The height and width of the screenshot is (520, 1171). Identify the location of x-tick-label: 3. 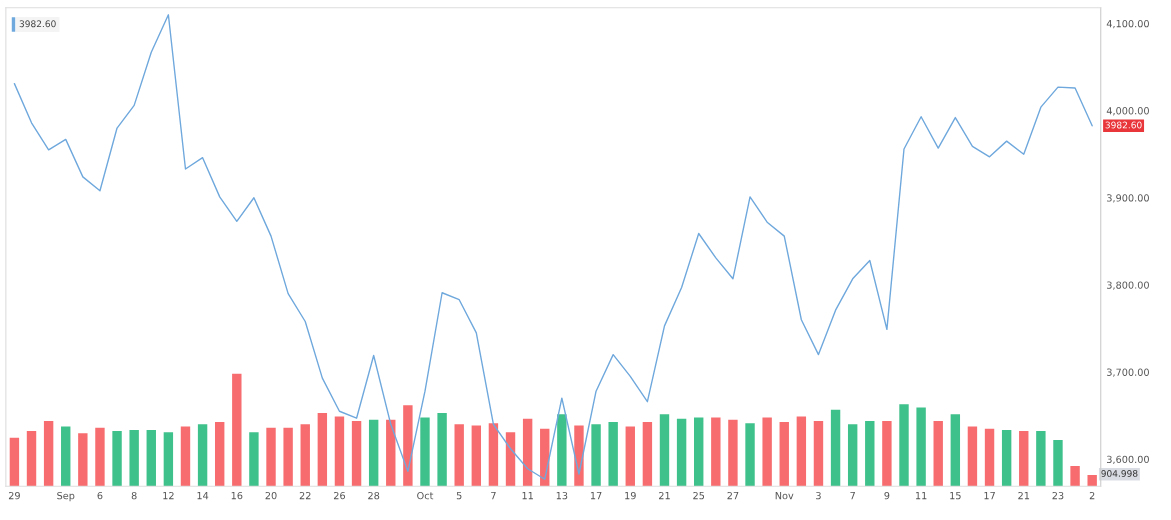
(818, 495).